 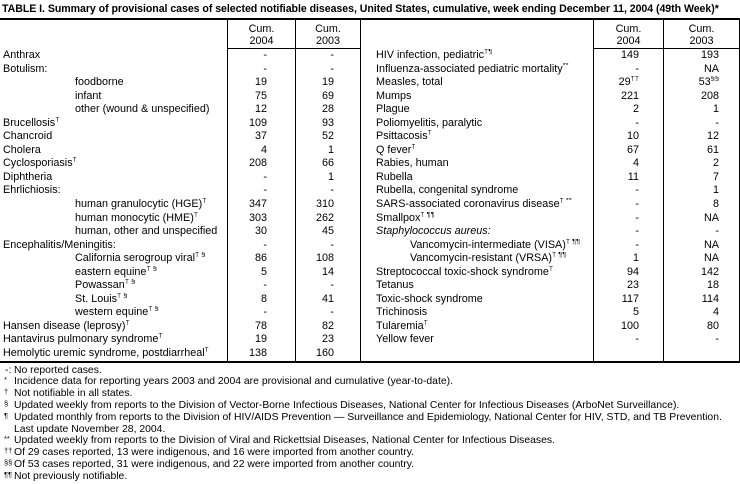 I want to click on cum-2003-value: 8, so click(x=701, y=205).